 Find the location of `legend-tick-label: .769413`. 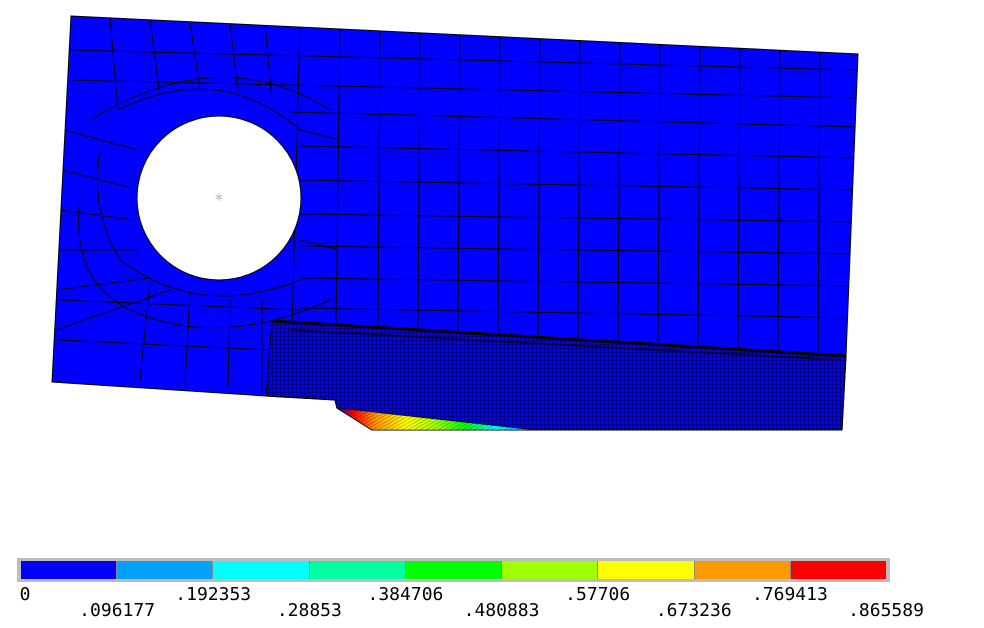

legend-tick-label: .769413 is located at coordinates (789, 594).